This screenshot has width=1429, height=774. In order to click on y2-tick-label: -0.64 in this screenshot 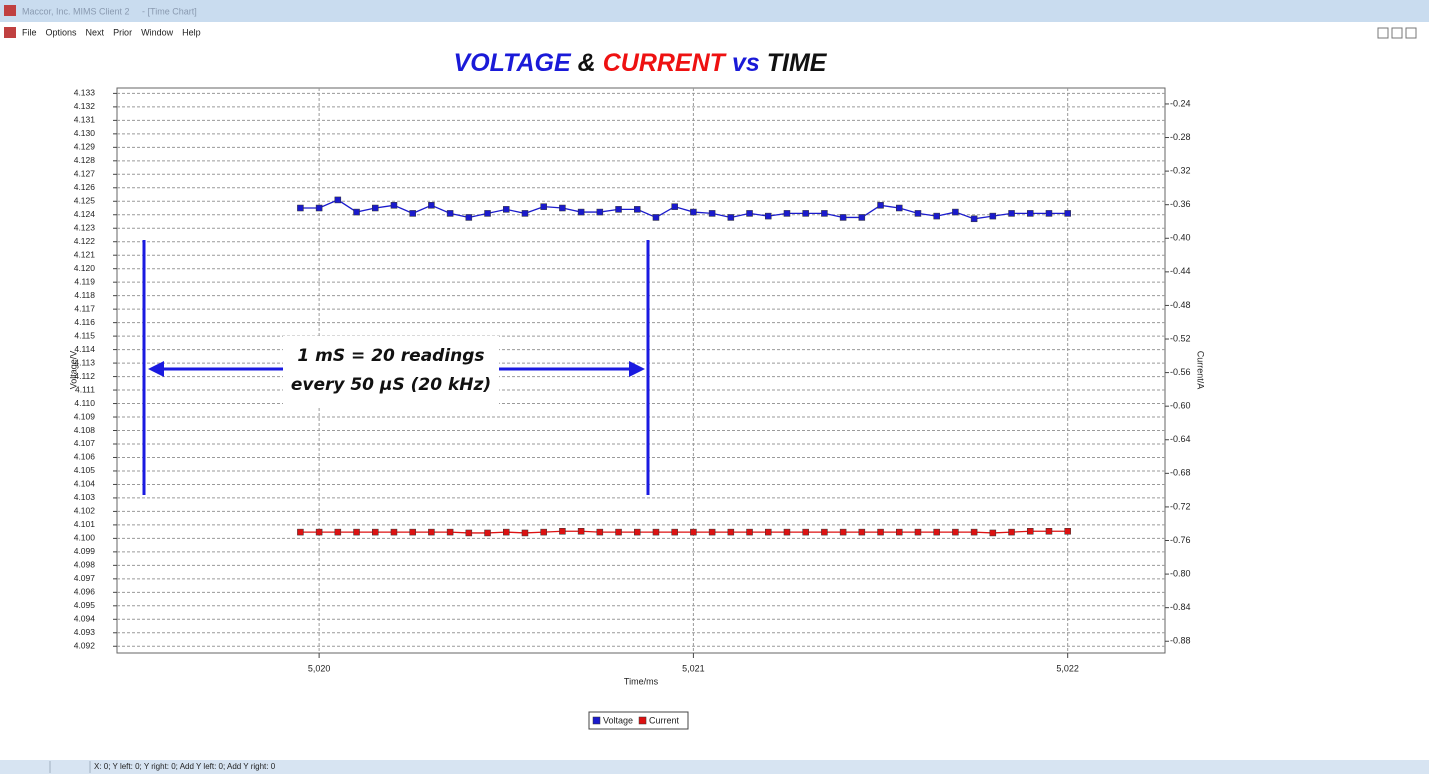, I will do `click(1180, 439)`.